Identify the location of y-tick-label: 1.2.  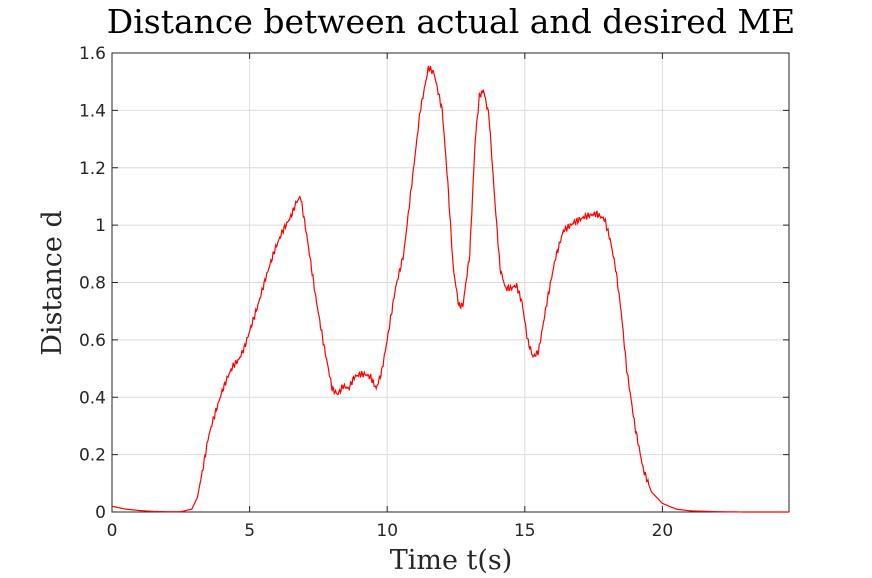
(92, 169).